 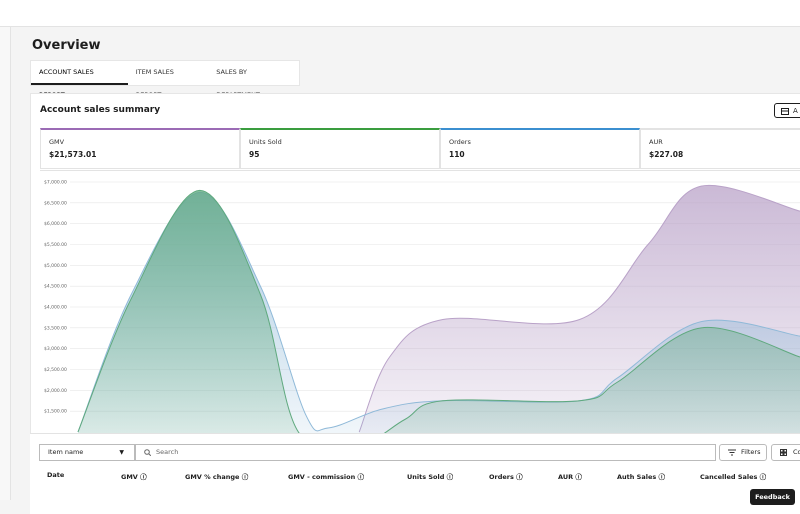 I want to click on y-tick-label: $1,500.00, so click(x=55, y=412).